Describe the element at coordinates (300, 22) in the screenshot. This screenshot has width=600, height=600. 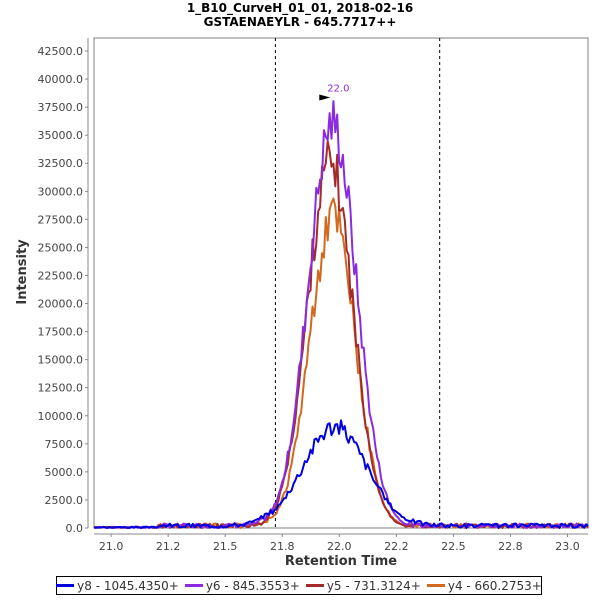
I see `chart-subtitle: GSTAENAEYLR - 645.7717++` at that location.